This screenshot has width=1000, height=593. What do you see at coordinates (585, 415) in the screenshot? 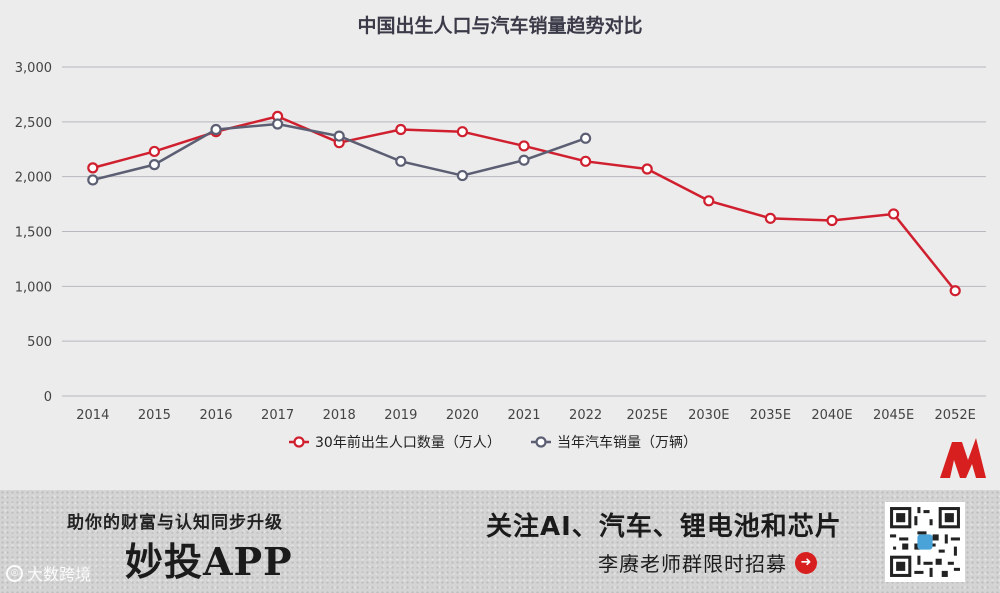
I see `x-tick-label: 2022` at bounding box center [585, 415].